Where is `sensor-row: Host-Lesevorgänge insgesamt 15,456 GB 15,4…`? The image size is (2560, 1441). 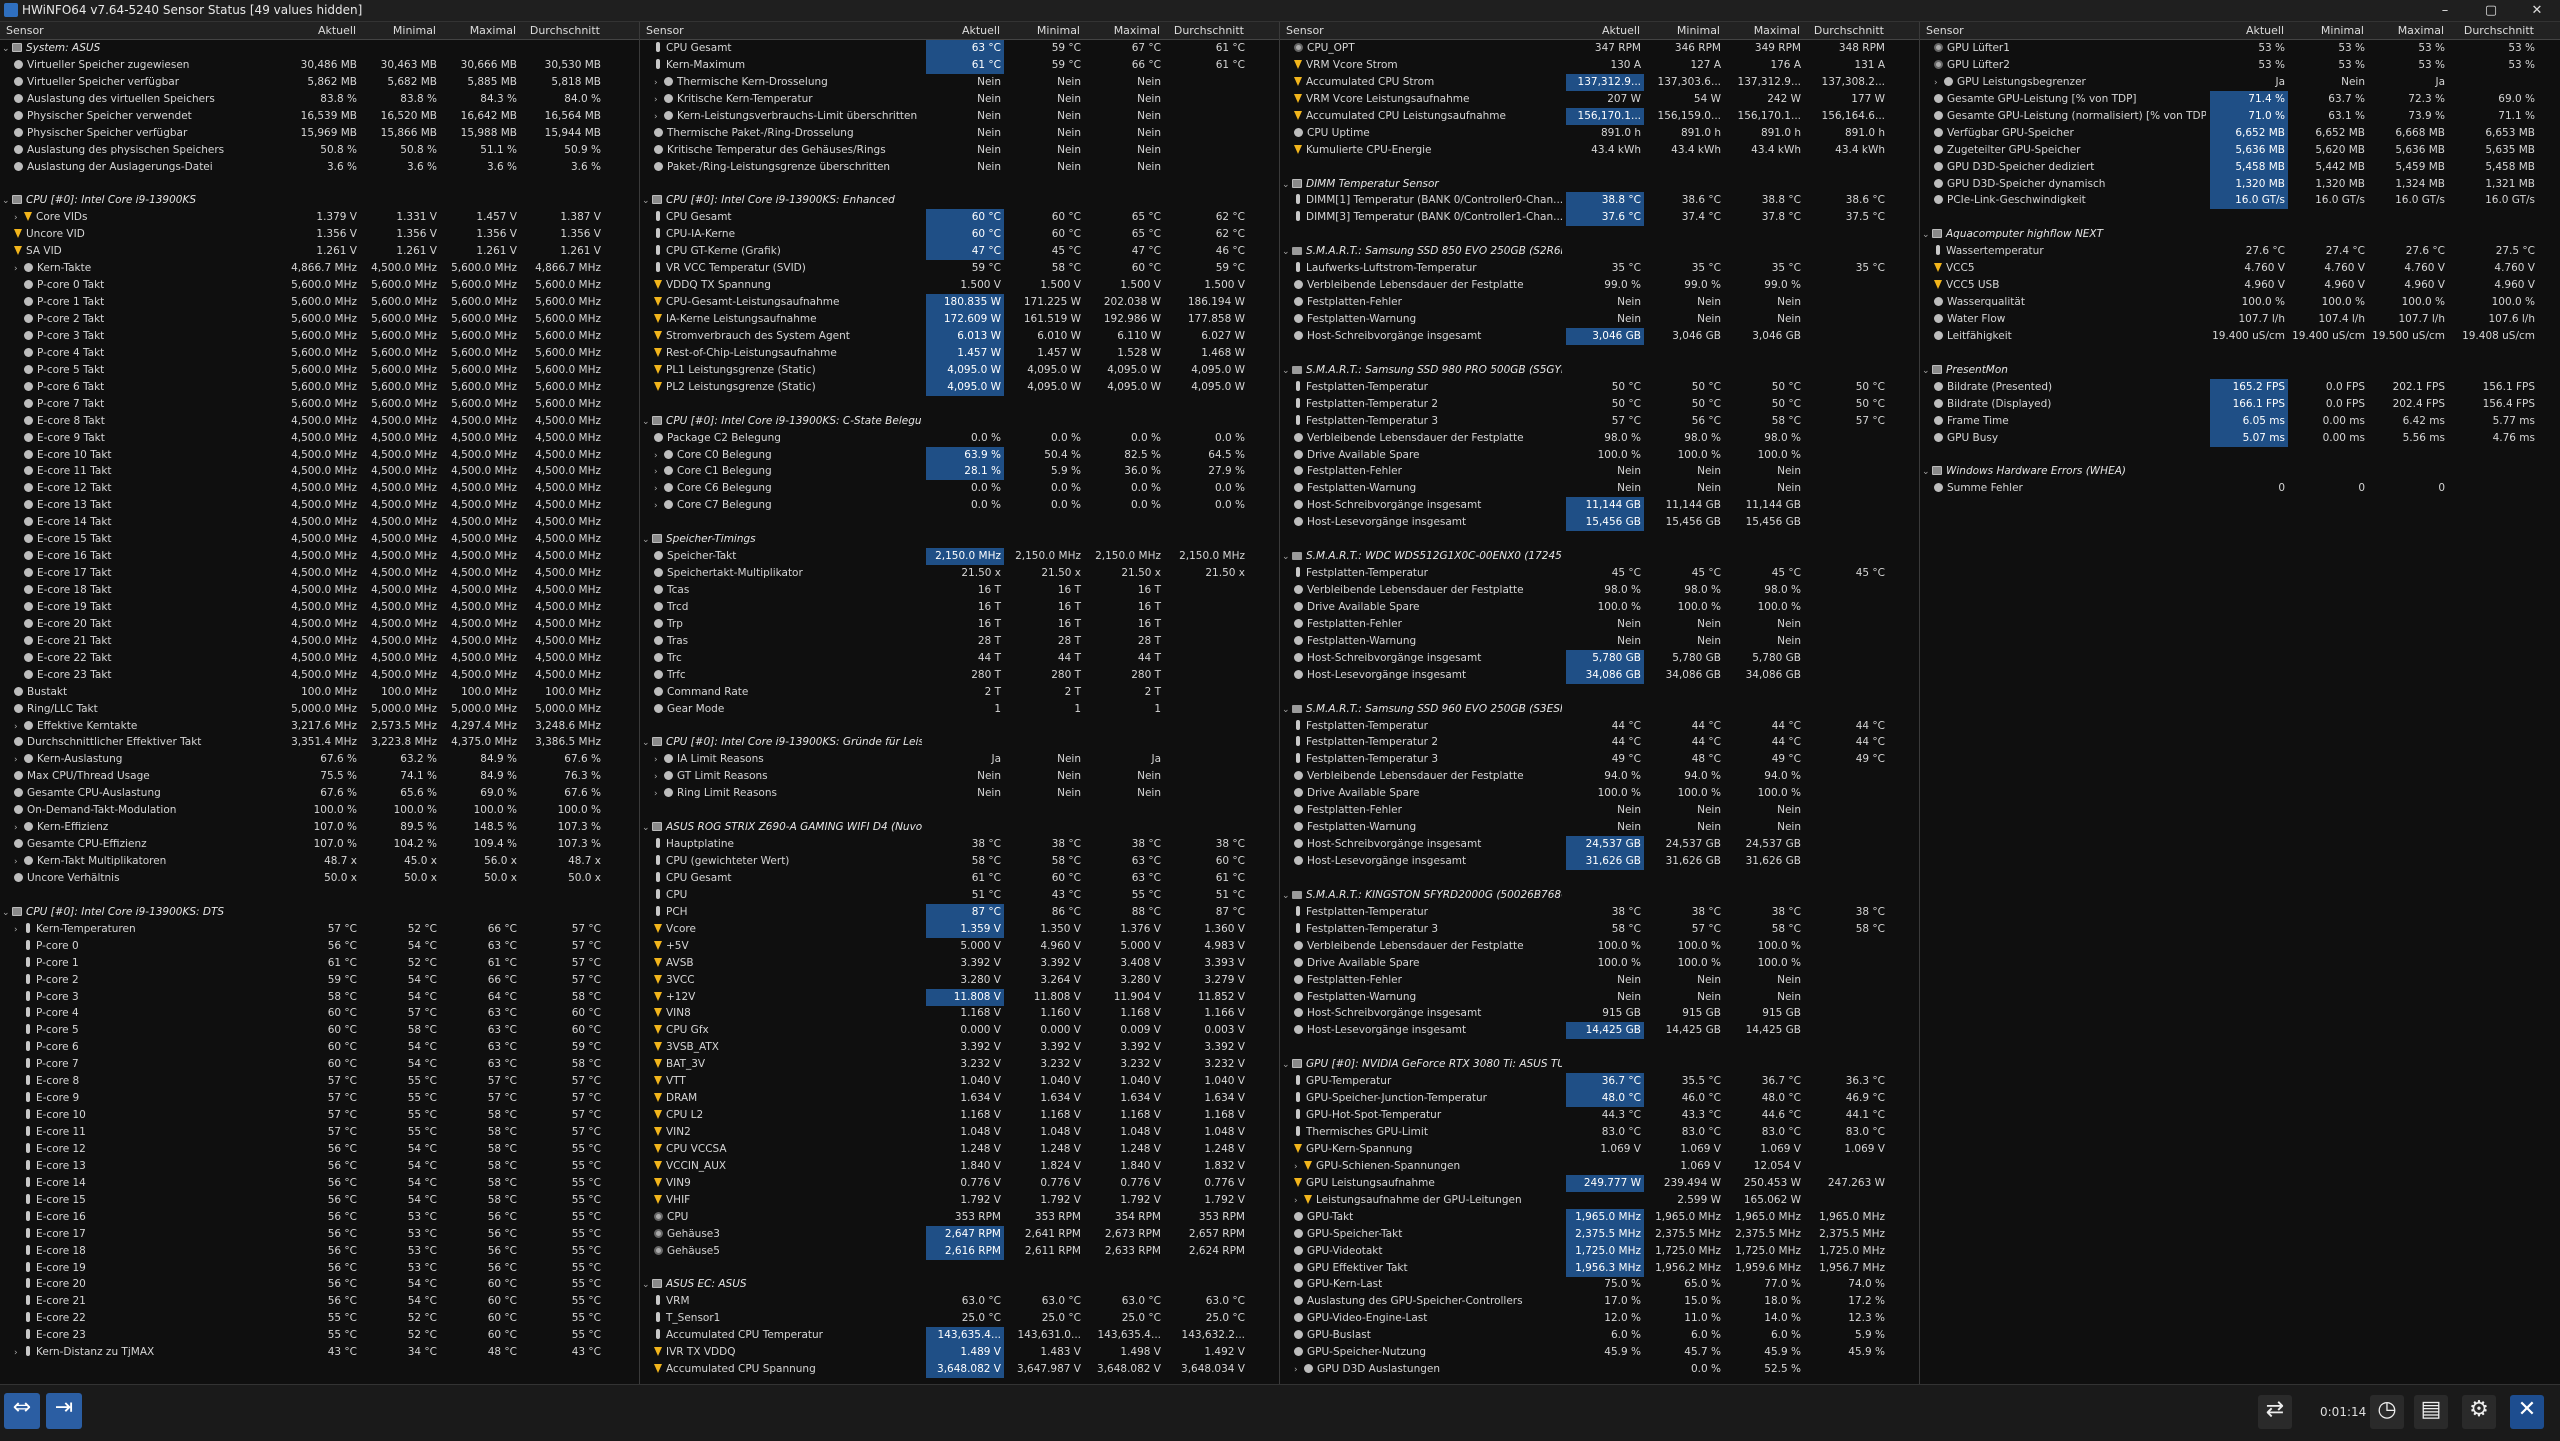 sensor-row: Host-Lesevorgänge insgesamt 15,456 GB 15,4… is located at coordinates (1599, 522).